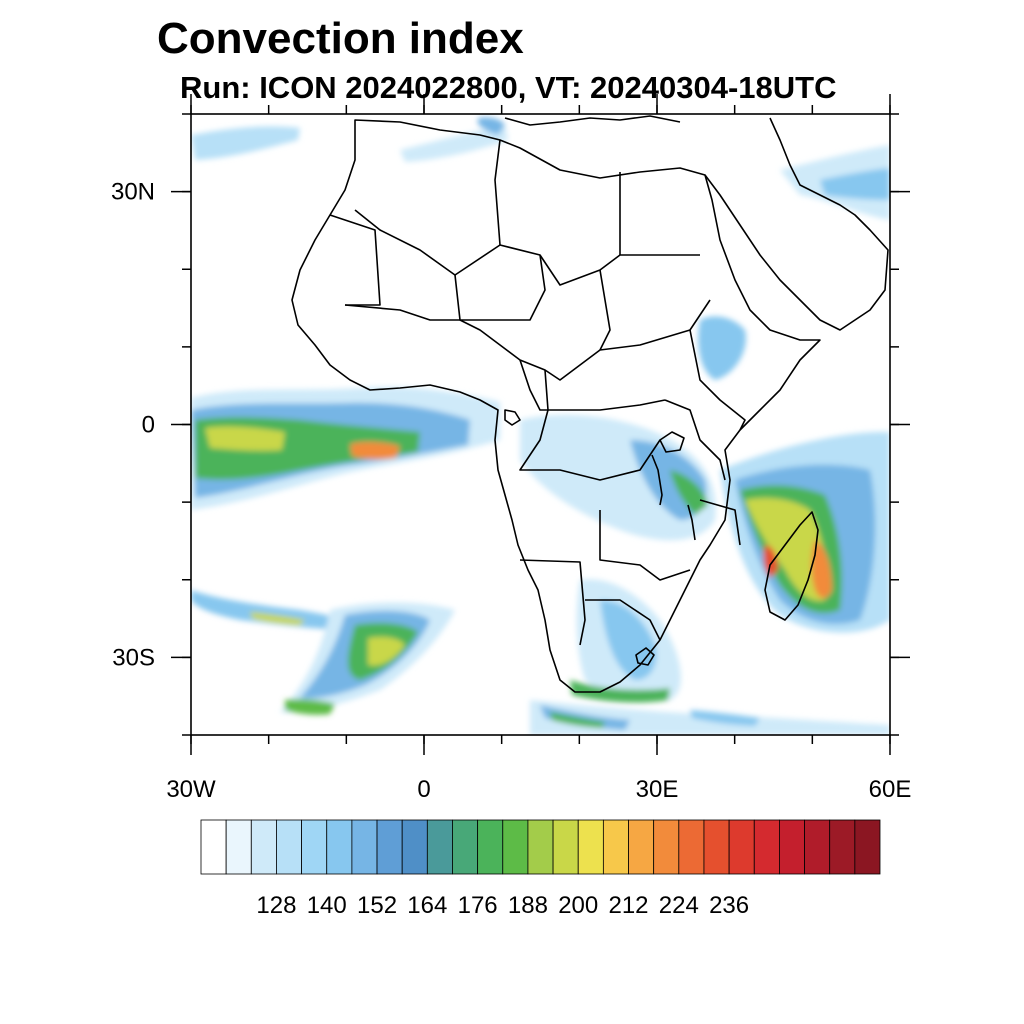 The width and height of the screenshot is (1024, 1024). What do you see at coordinates (855, 184) in the screenshot?
I see `arabia-blue` at bounding box center [855, 184].